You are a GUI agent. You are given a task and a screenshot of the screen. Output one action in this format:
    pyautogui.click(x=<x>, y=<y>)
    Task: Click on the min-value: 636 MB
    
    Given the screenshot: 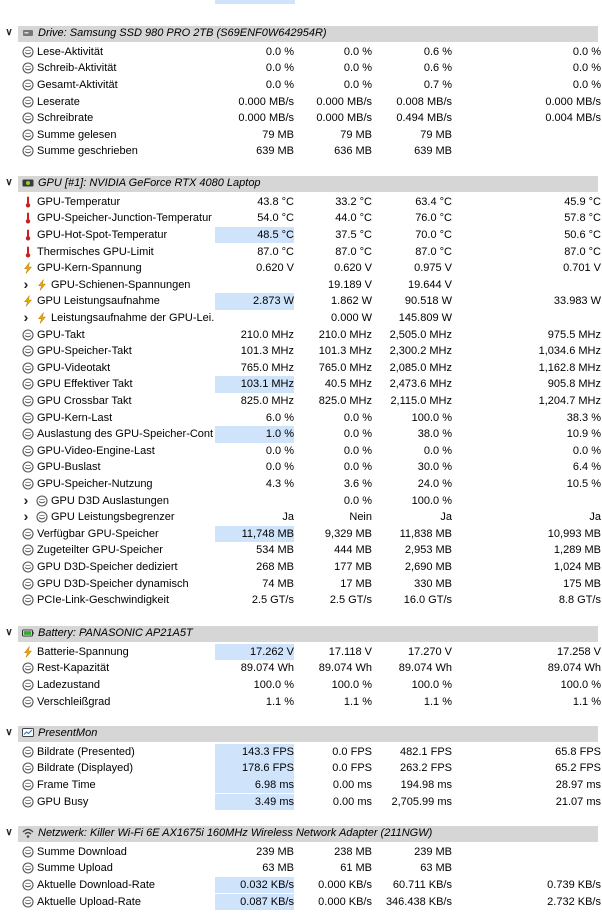 What is the action you would take?
    pyautogui.click(x=353, y=151)
    